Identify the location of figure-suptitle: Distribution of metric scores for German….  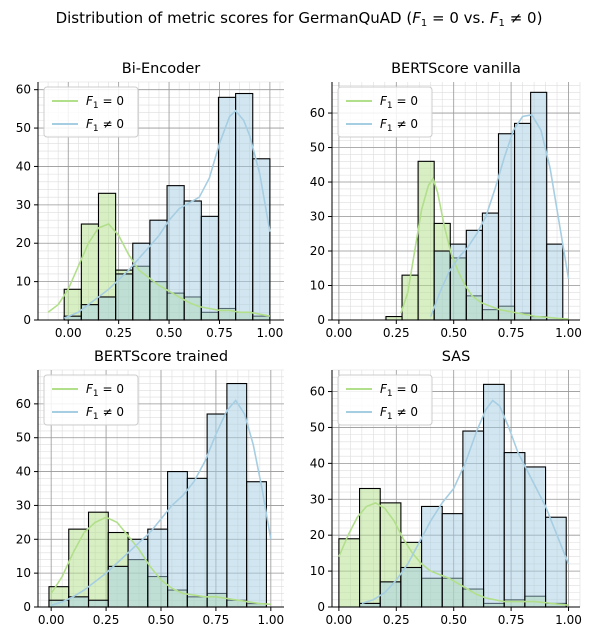
(299, 19).